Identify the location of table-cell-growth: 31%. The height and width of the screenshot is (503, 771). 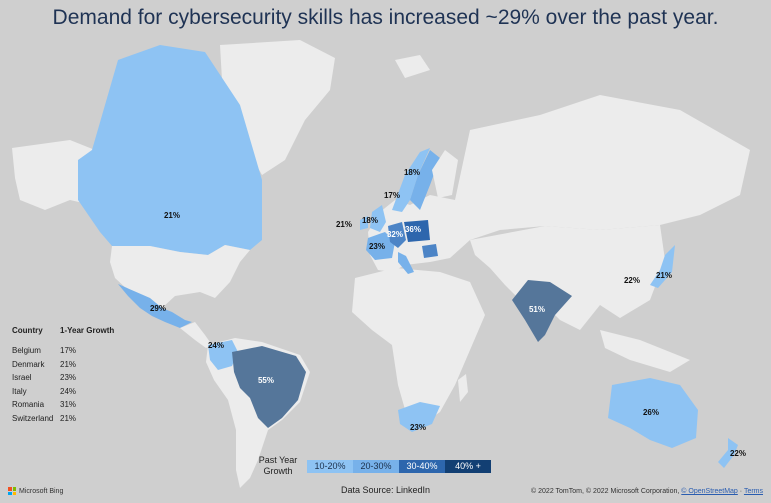
(68, 405).